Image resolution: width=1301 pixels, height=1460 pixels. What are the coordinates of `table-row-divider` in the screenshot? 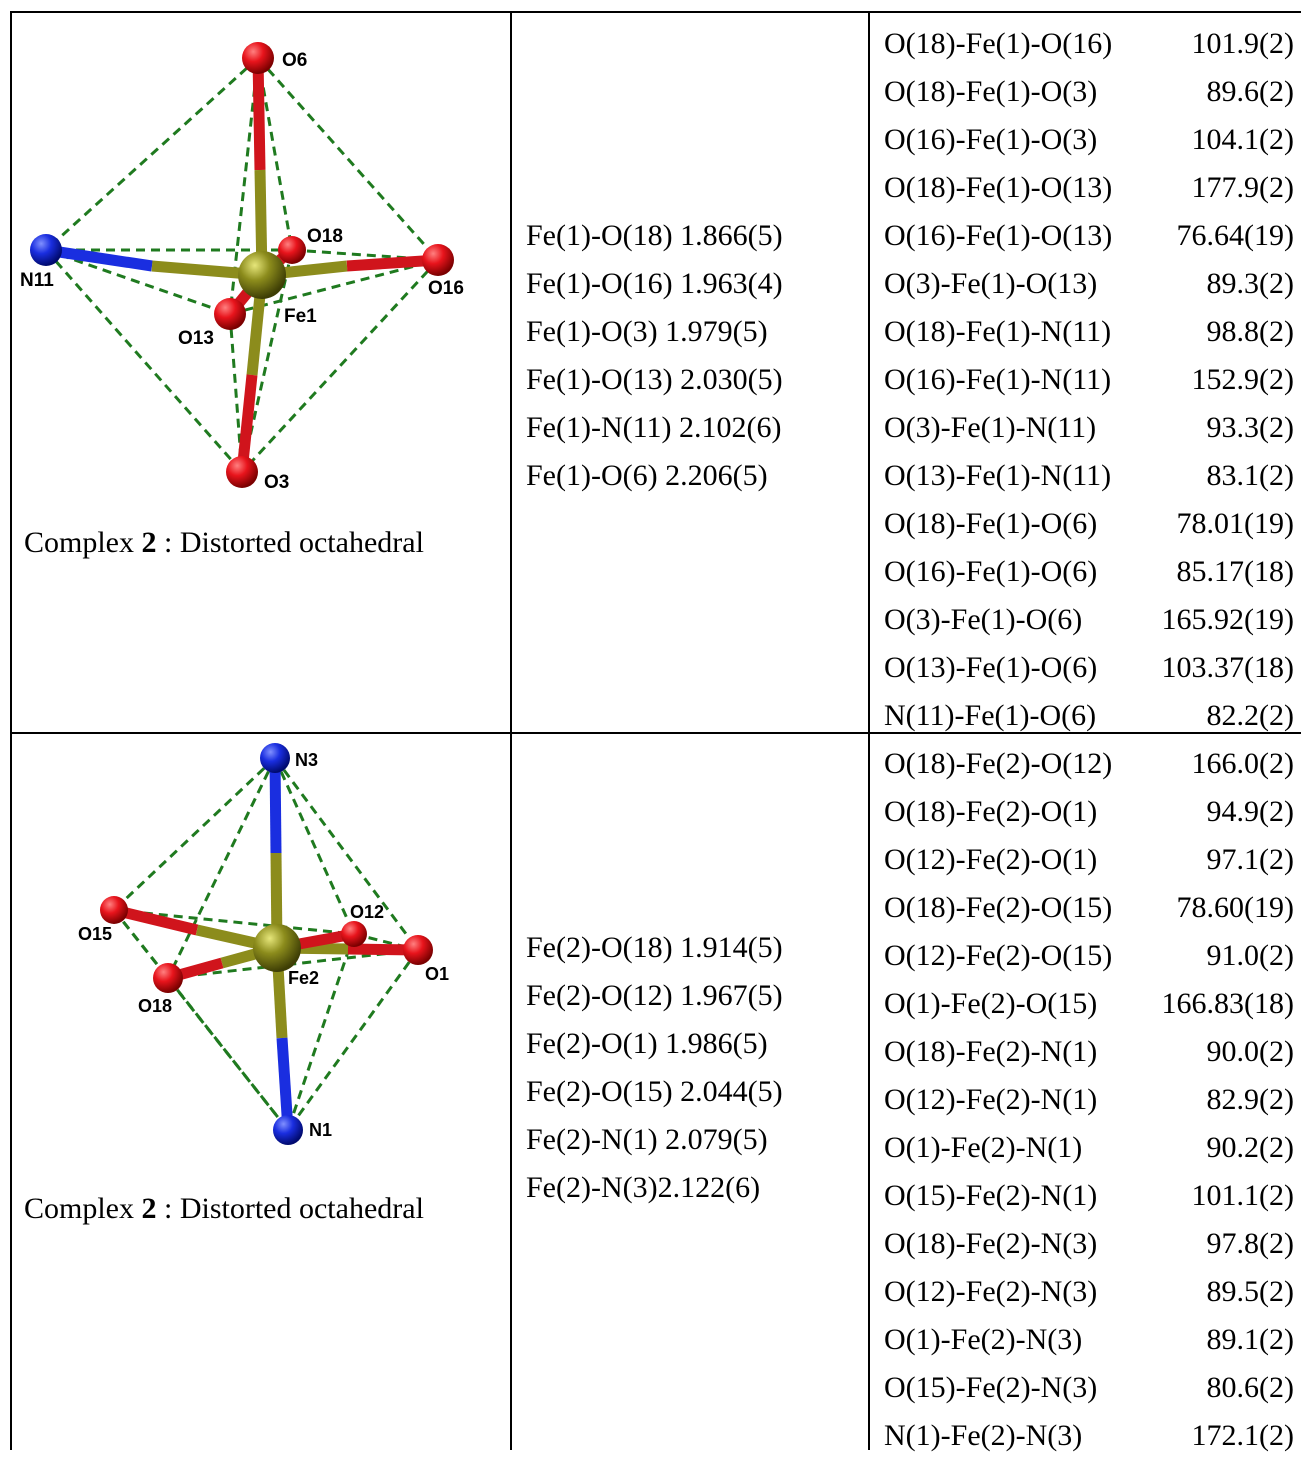 It's located at (655, 733).